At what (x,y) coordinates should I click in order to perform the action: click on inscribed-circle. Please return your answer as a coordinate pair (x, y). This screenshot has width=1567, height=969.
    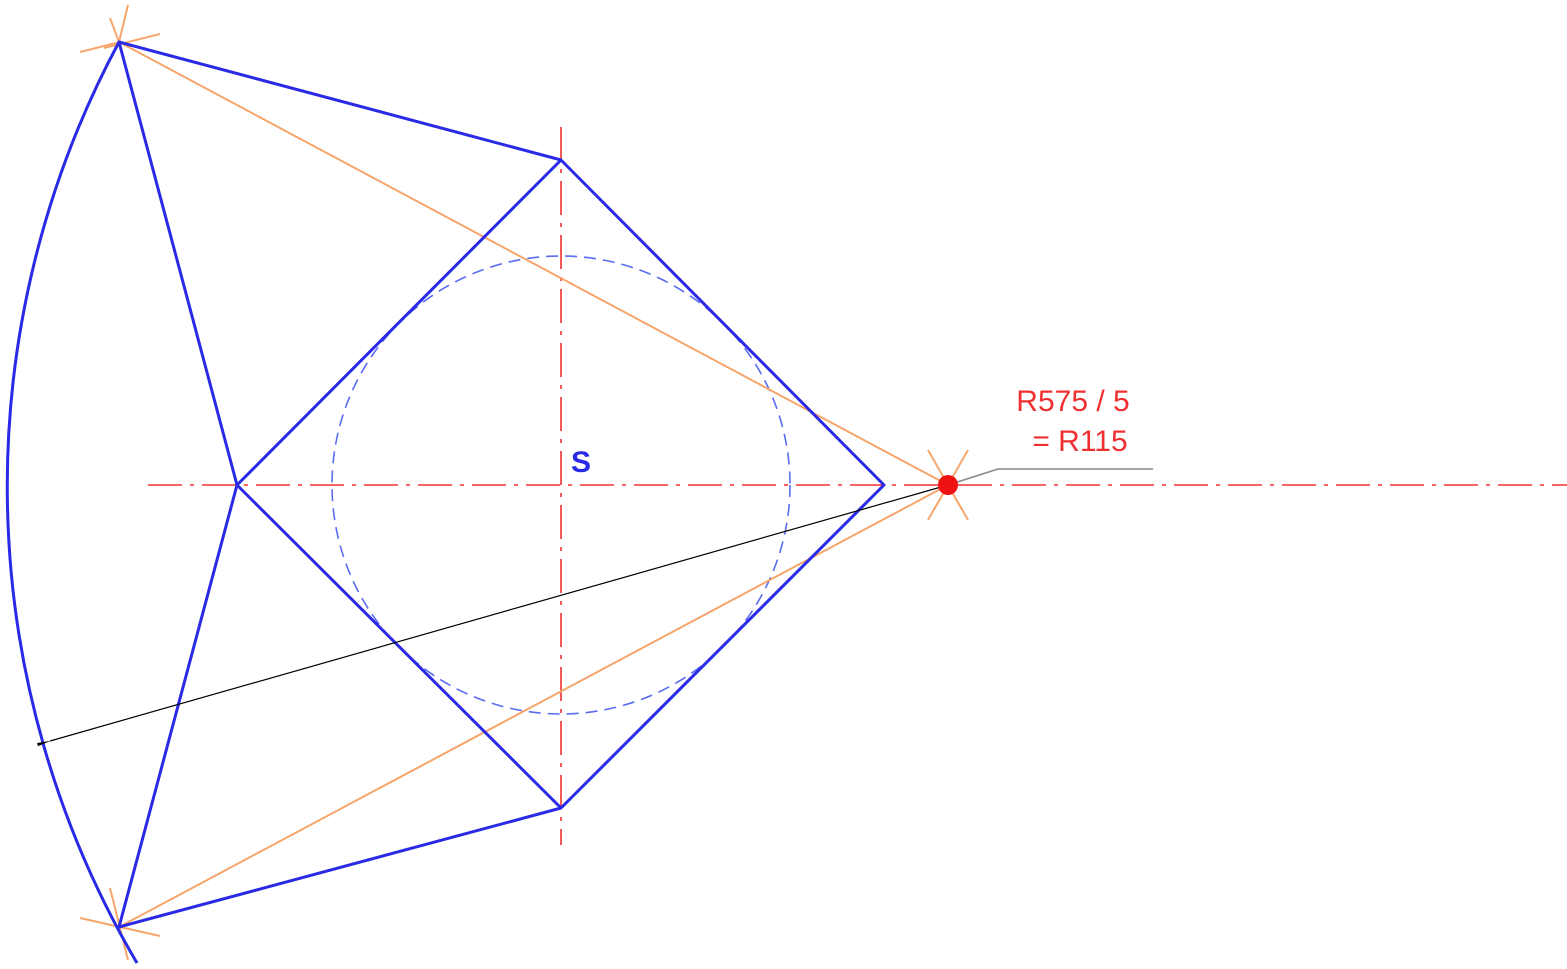
    Looking at the image, I should click on (561, 485).